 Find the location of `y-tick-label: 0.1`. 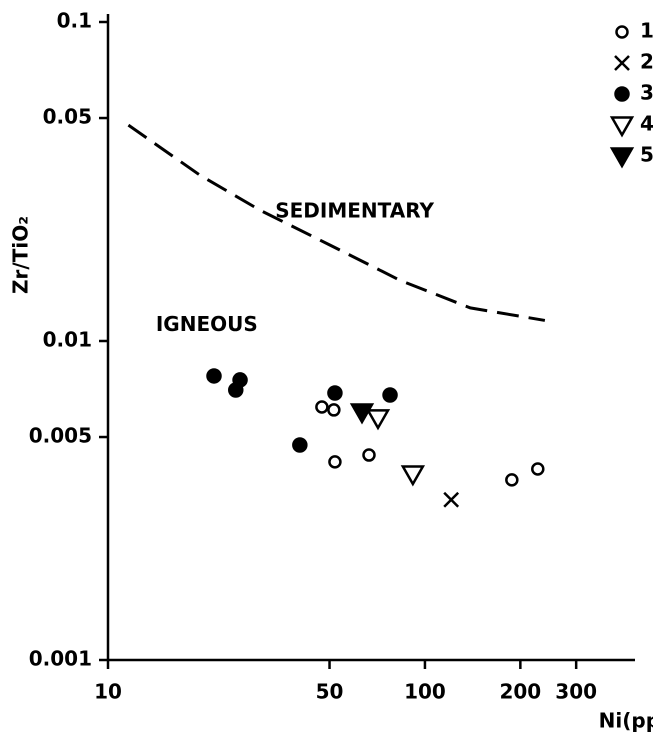

y-tick-label: 0.1 is located at coordinates (74, 21).